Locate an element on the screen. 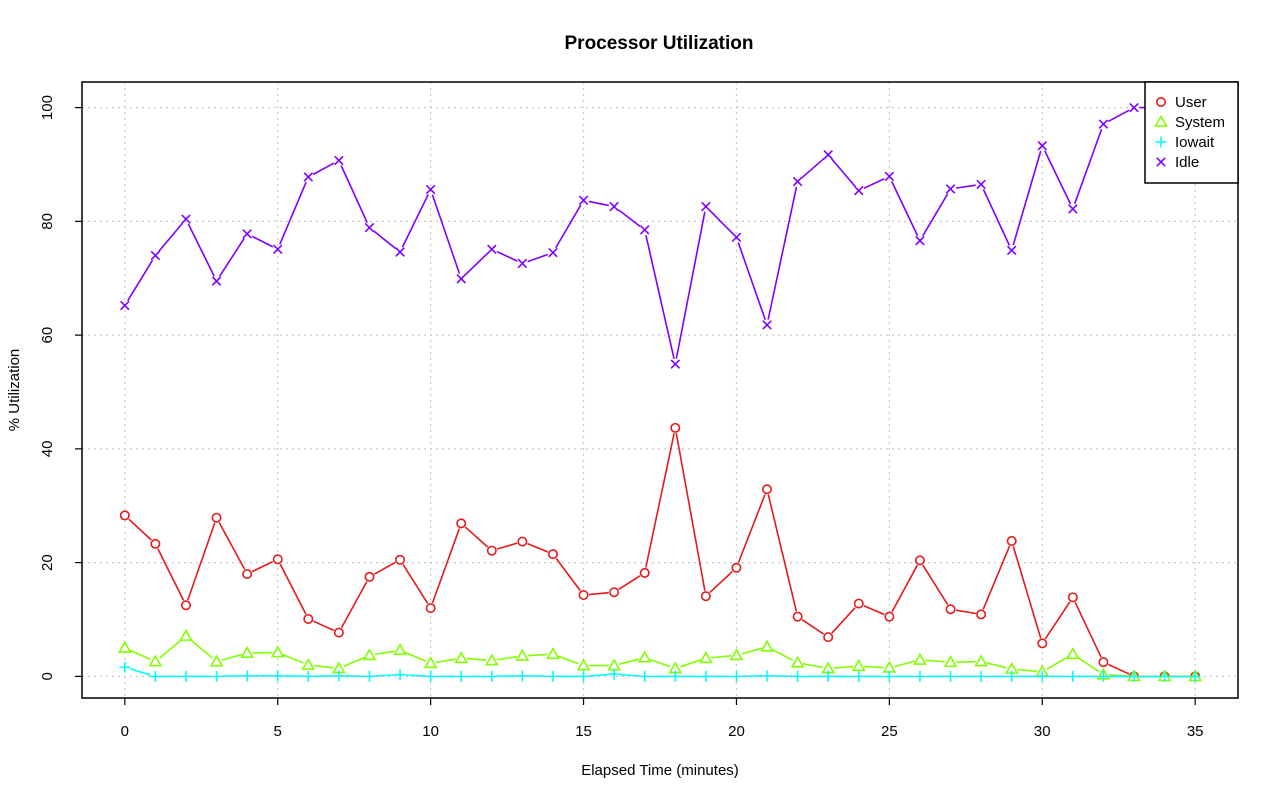 Image resolution: width=1280 pixels, height=806 pixels. x-tick-label: 5 is located at coordinates (278, 731).